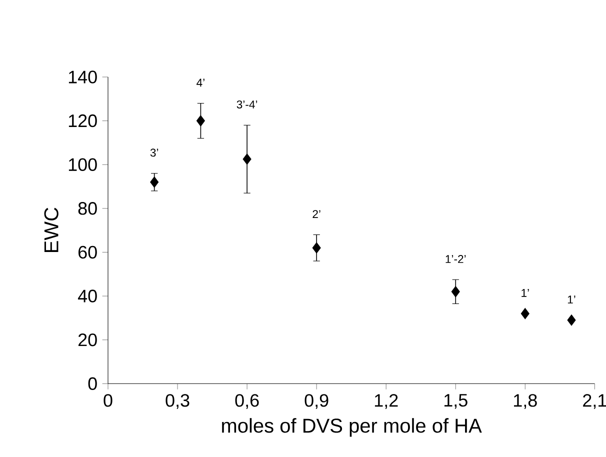  Describe the element at coordinates (456, 401) in the screenshot. I see `x-tick-label: 1,5` at that location.